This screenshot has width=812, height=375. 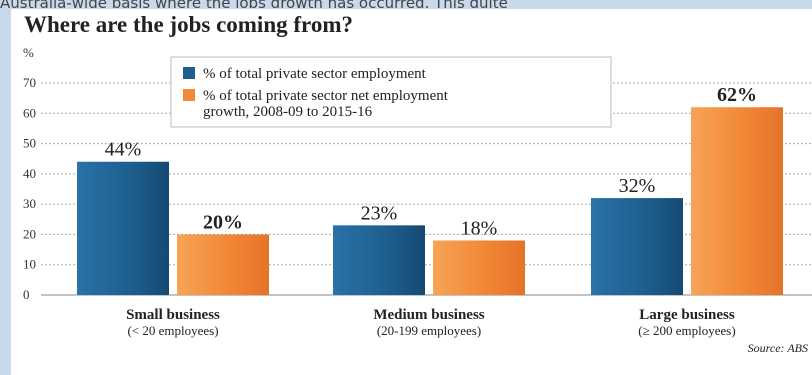 What do you see at coordinates (479, 228) in the screenshot?
I see `bar-value-label: 18%` at bounding box center [479, 228].